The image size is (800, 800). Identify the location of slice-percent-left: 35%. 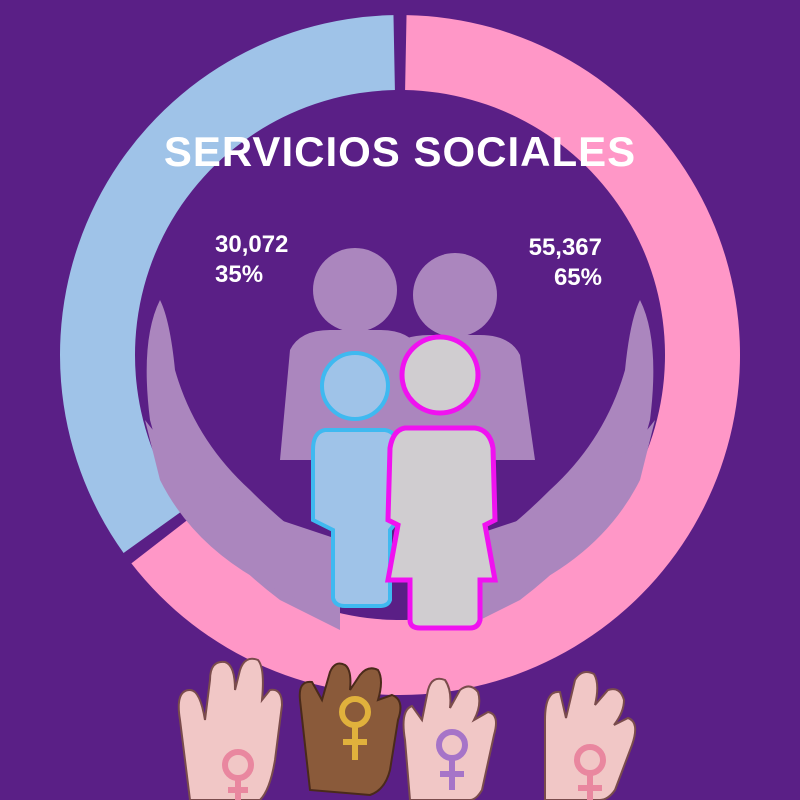
(239, 274).